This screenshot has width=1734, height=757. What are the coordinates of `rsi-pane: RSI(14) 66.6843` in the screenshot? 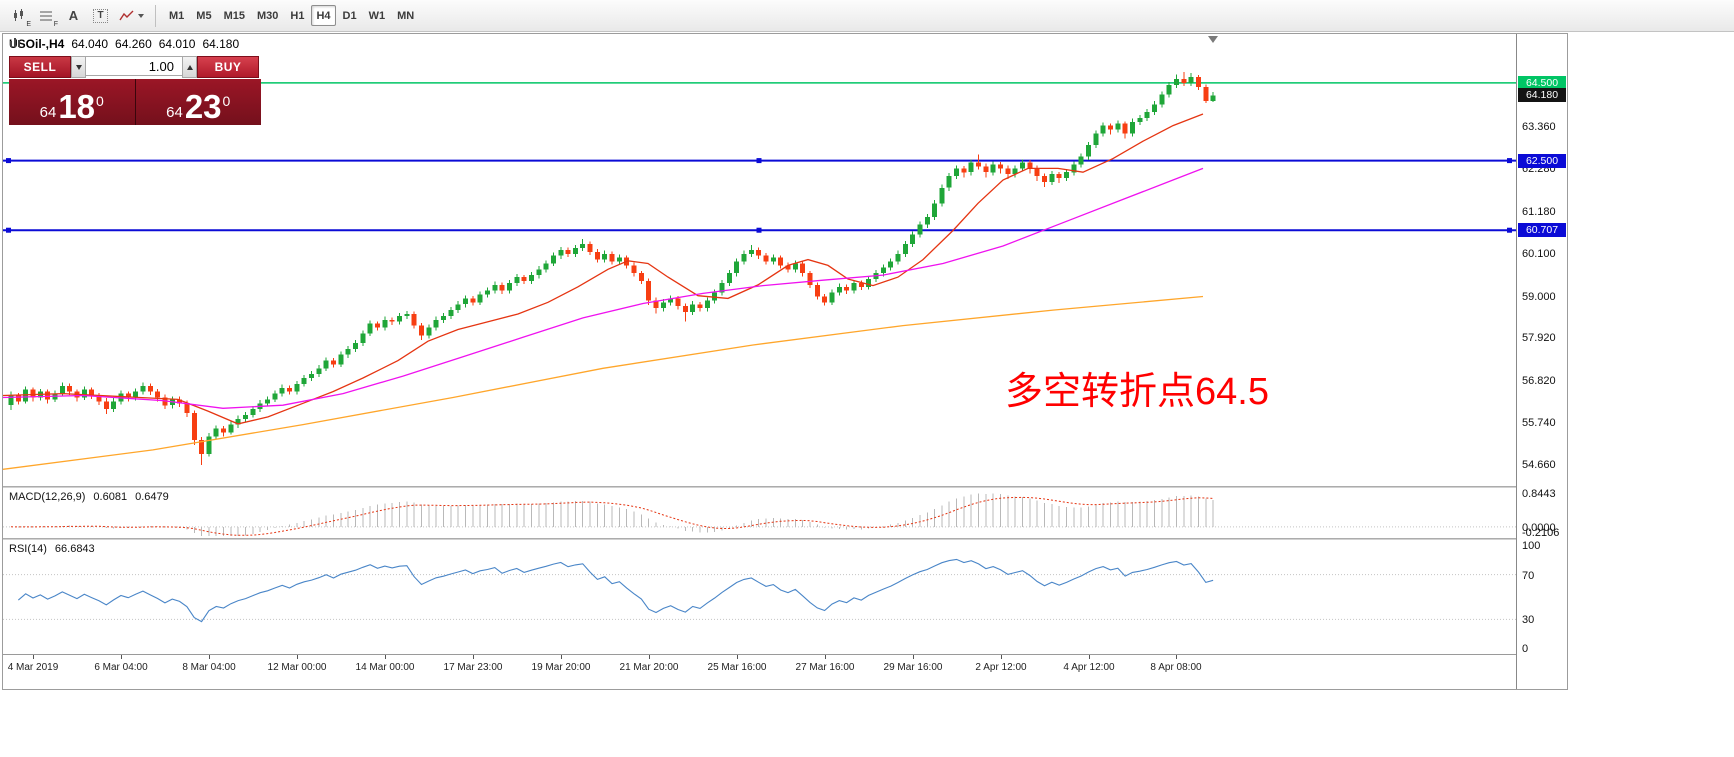 It's located at (759, 597).